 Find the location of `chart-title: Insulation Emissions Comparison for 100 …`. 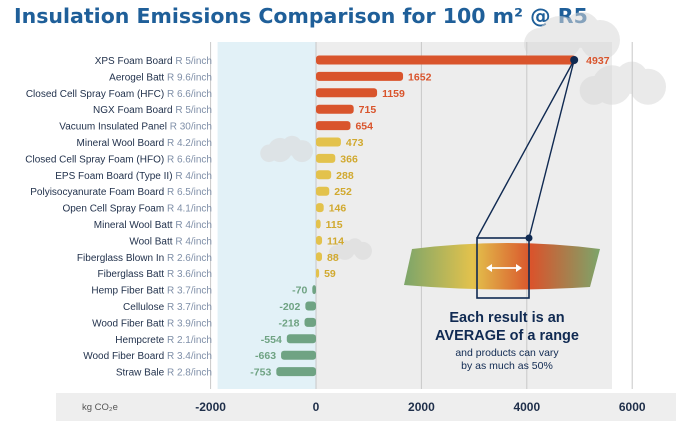

chart-title: Insulation Emissions Comparison for 100 … is located at coordinates (301, 16).